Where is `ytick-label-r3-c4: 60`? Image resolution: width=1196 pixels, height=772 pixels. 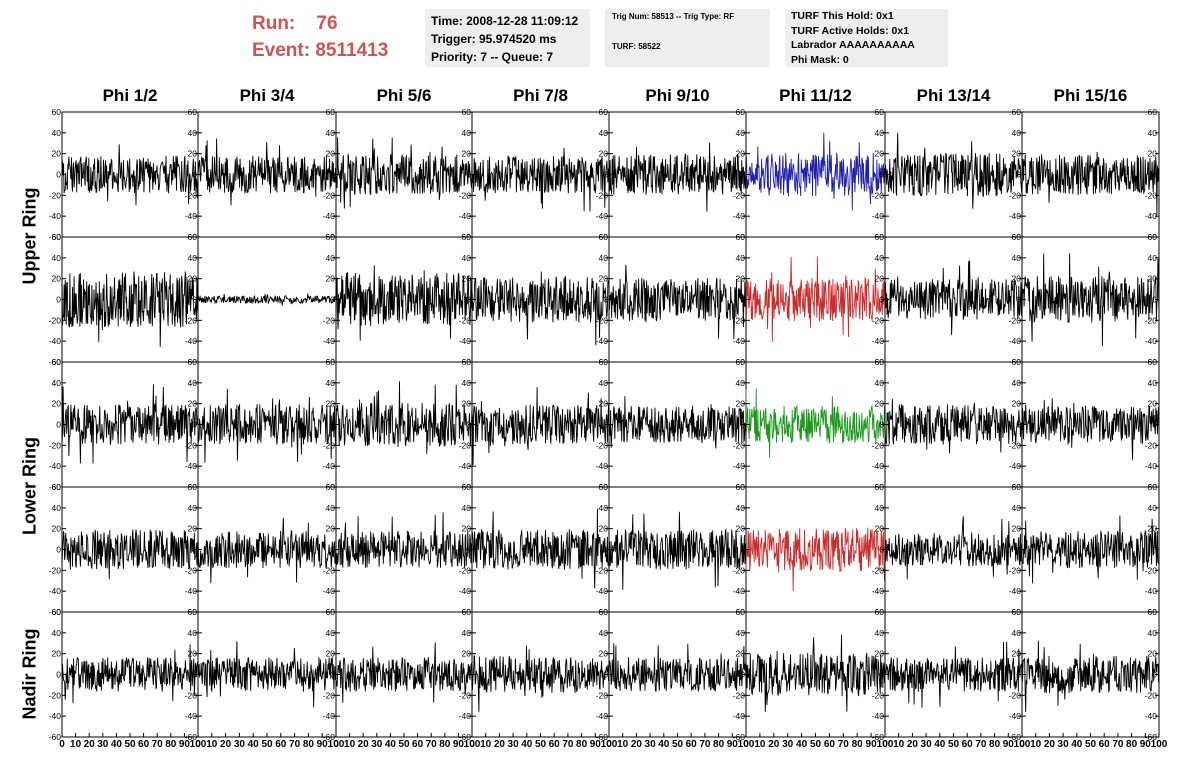 ytick-label-r3-c4: 60 is located at coordinates (604, 487).